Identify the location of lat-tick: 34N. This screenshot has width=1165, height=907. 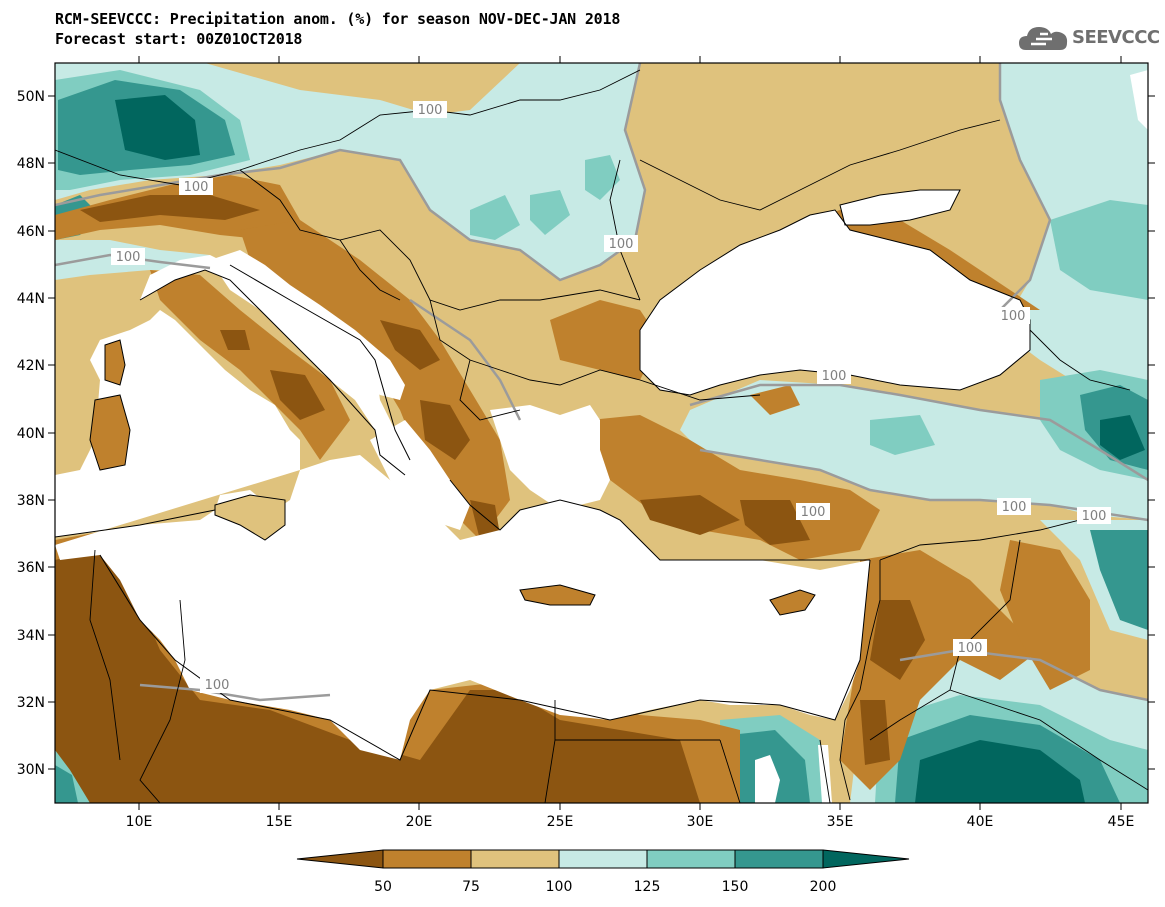
(586, 636).